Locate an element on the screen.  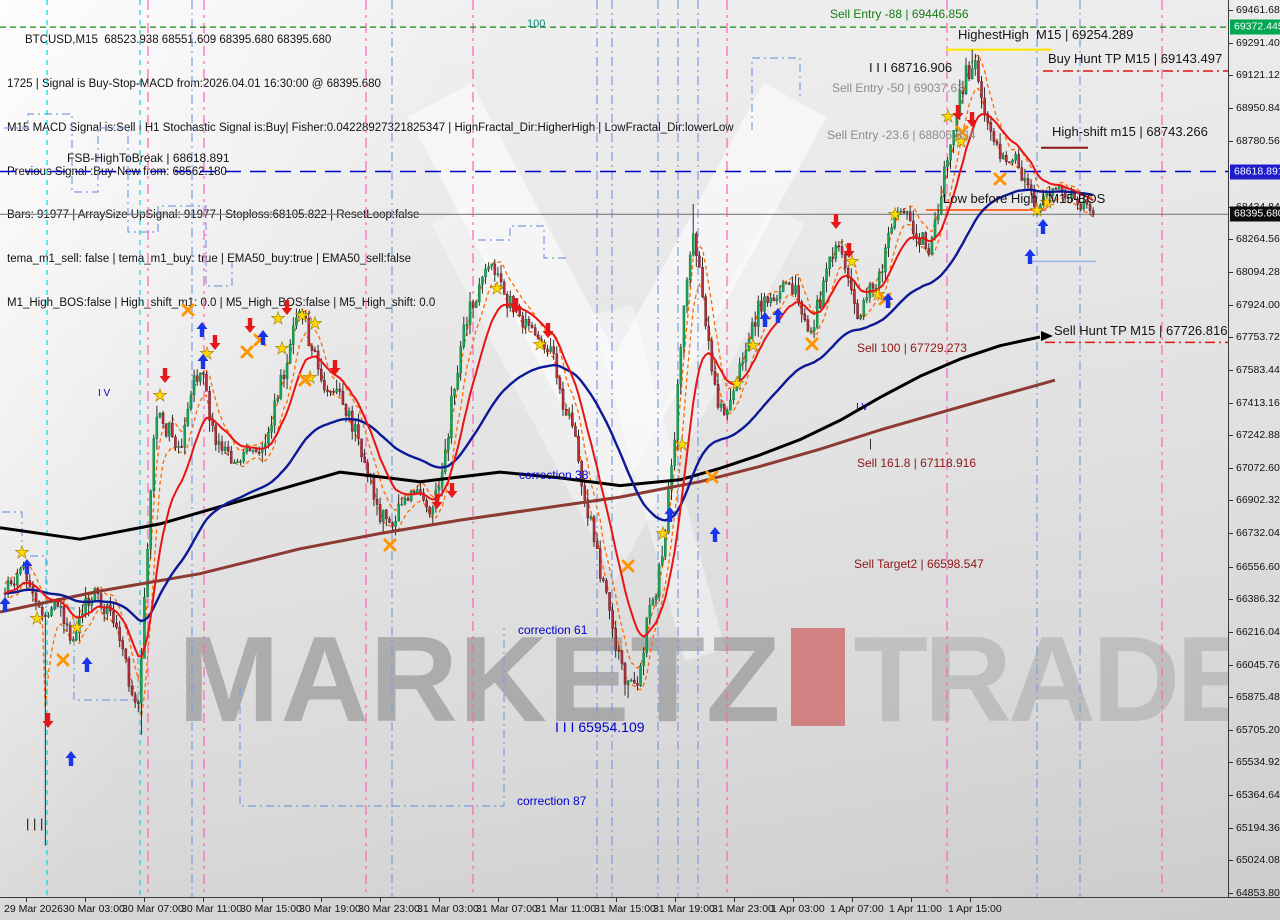
time-axis-label: 31 Mar 19:00 is located at coordinates (684, 909).